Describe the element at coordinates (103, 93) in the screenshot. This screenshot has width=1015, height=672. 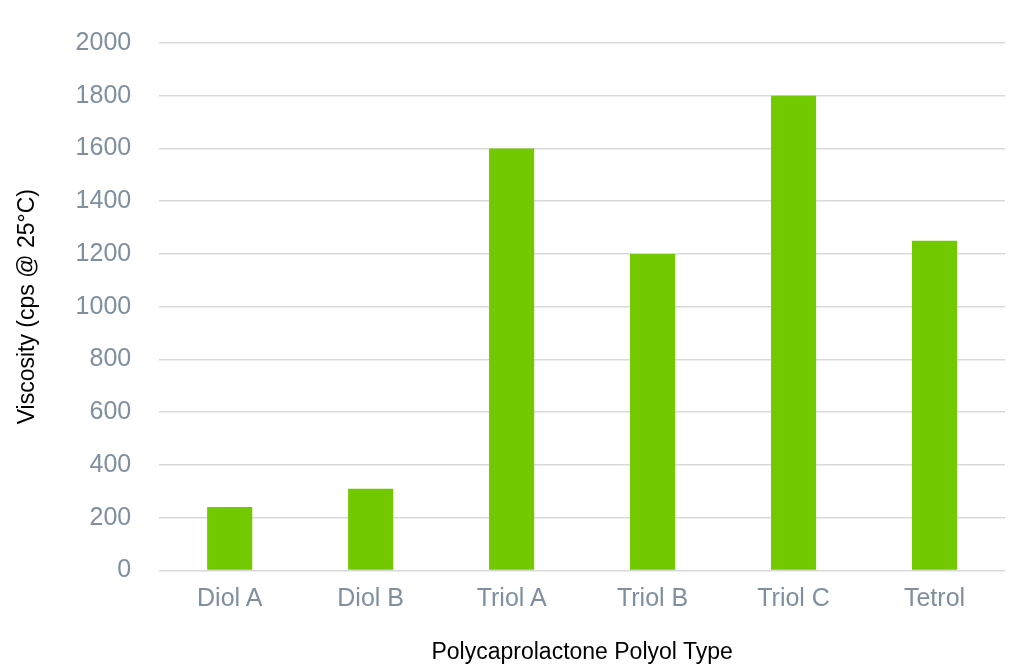
I see `y-tick-label: 1800` at that location.